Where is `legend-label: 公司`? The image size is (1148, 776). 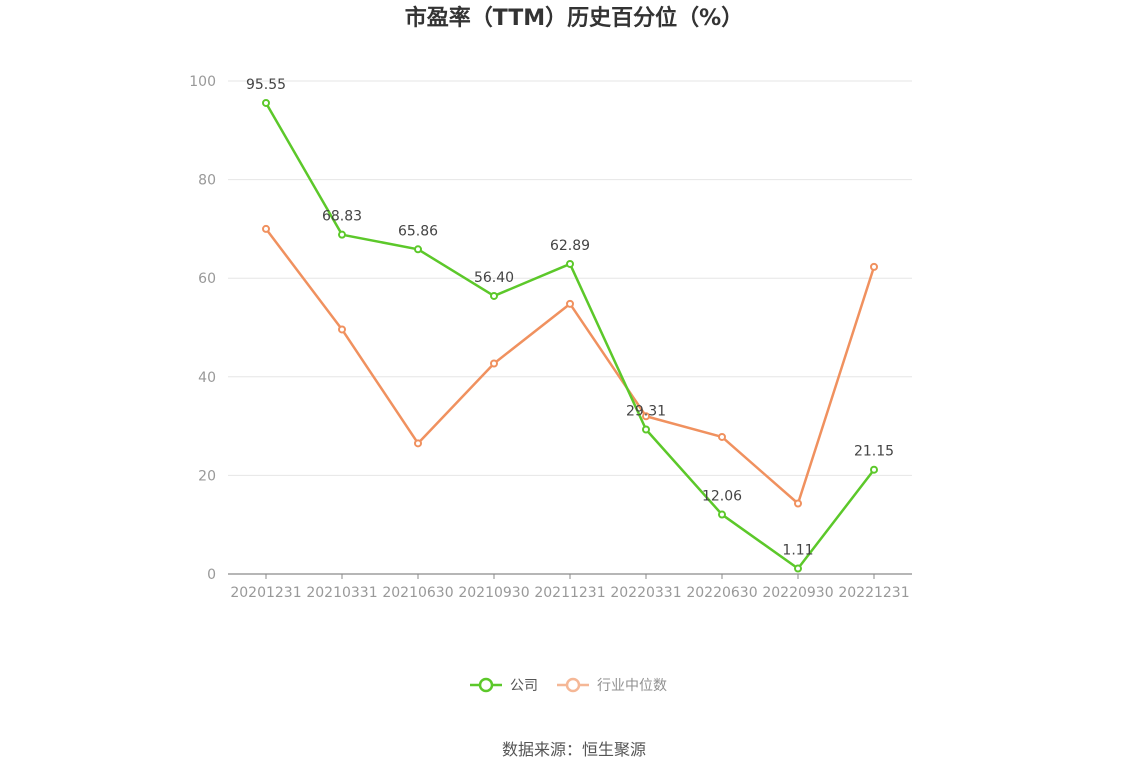
legend-label: 公司 is located at coordinates (524, 686).